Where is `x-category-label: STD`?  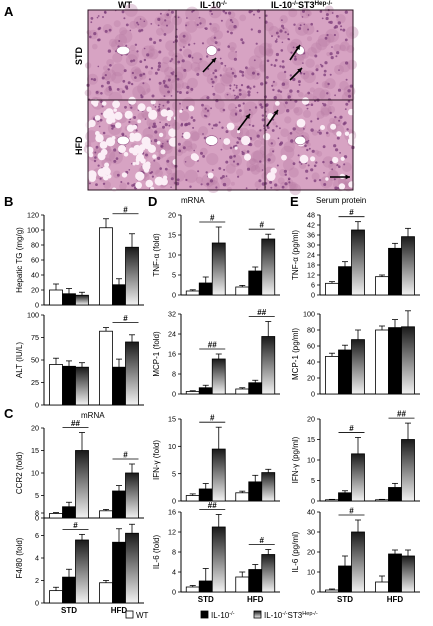
x-category-label: STD is located at coordinates (345, 599).